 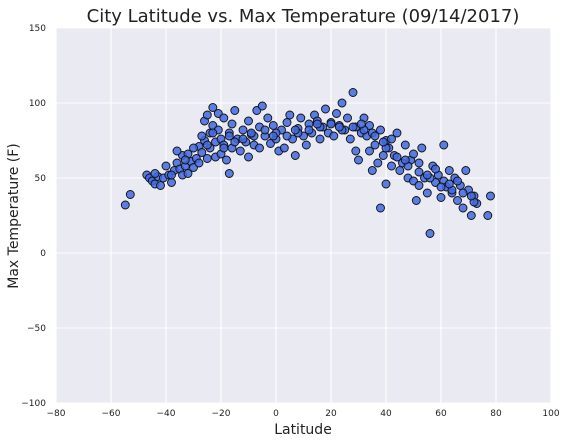 What do you see at coordinates (331, 414) in the screenshot?
I see `x-tick-label: 20` at bounding box center [331, 414].